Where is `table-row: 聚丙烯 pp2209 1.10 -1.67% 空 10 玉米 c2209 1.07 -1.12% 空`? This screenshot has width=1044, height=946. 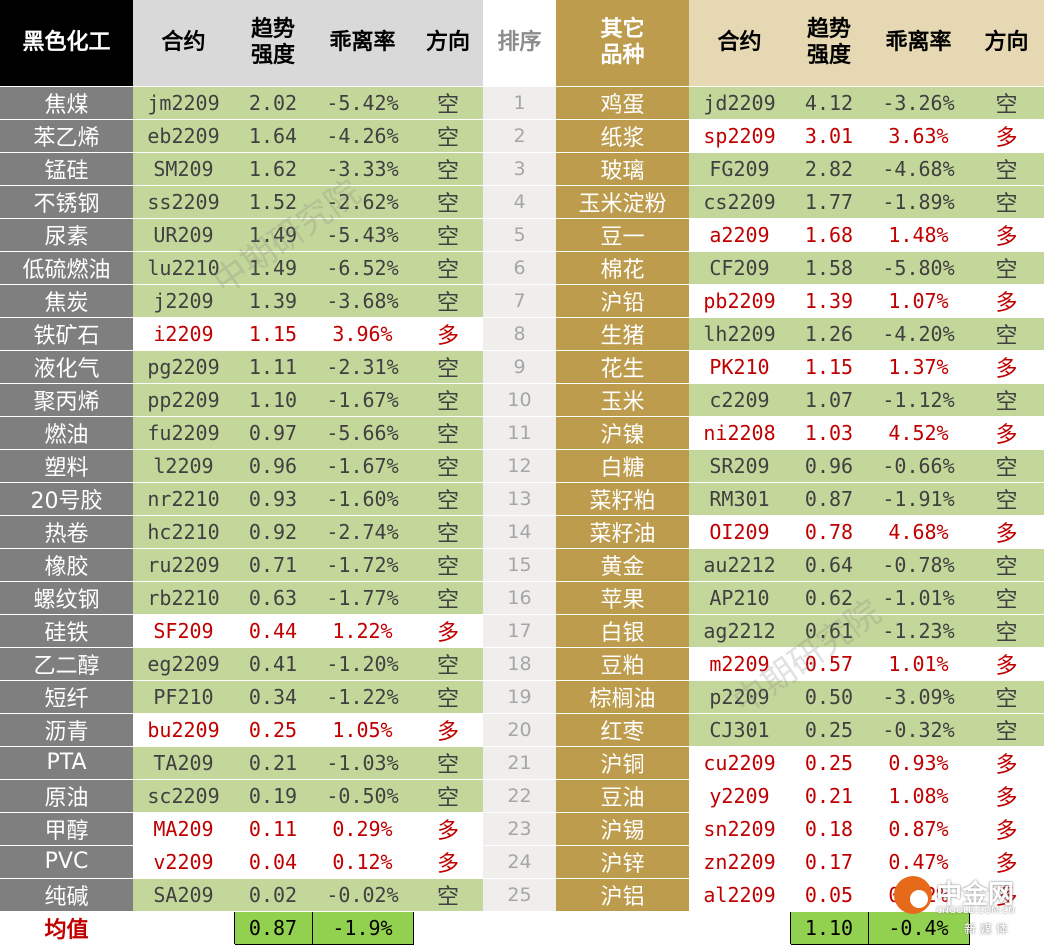
table-row: 聚丙烯 pp2209 1.10 -1.67% 空 10 玉米 c2209 1.07 -1.12% 空 is located at coordinates (522, 400).